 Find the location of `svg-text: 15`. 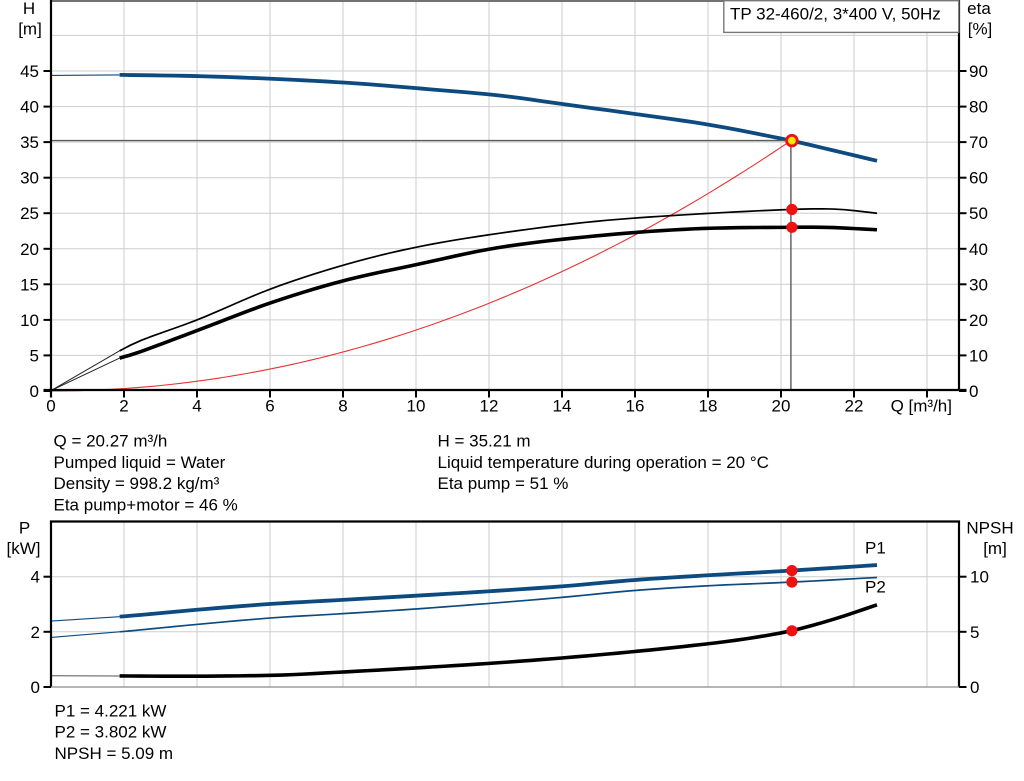

svg-text: 15 is located at coordinates (29, 284).